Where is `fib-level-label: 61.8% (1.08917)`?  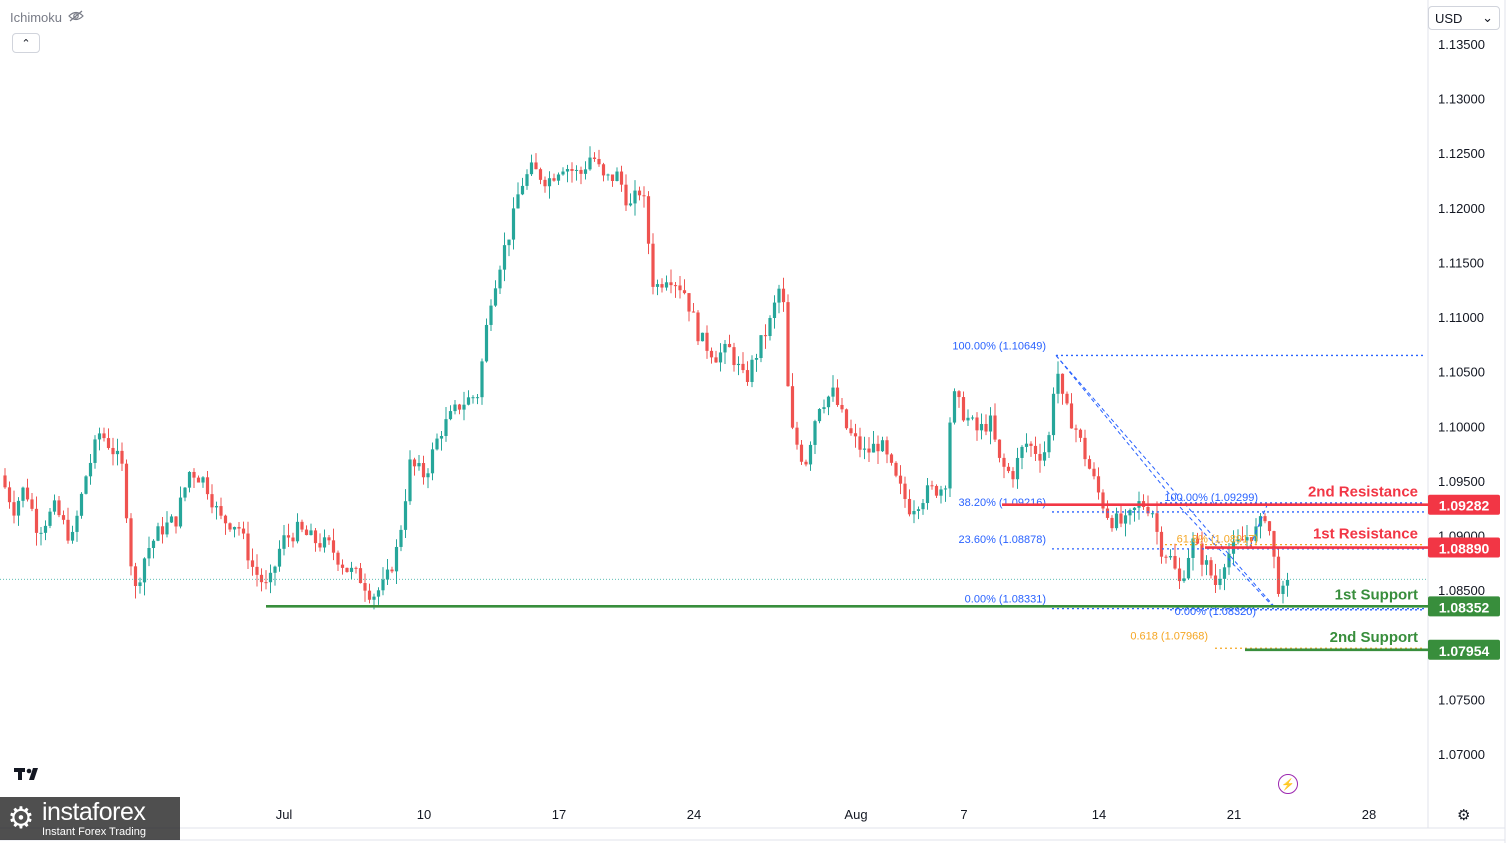
fib-level-label: 61.8% (1.08917) is located at coordinates (1217, 540).